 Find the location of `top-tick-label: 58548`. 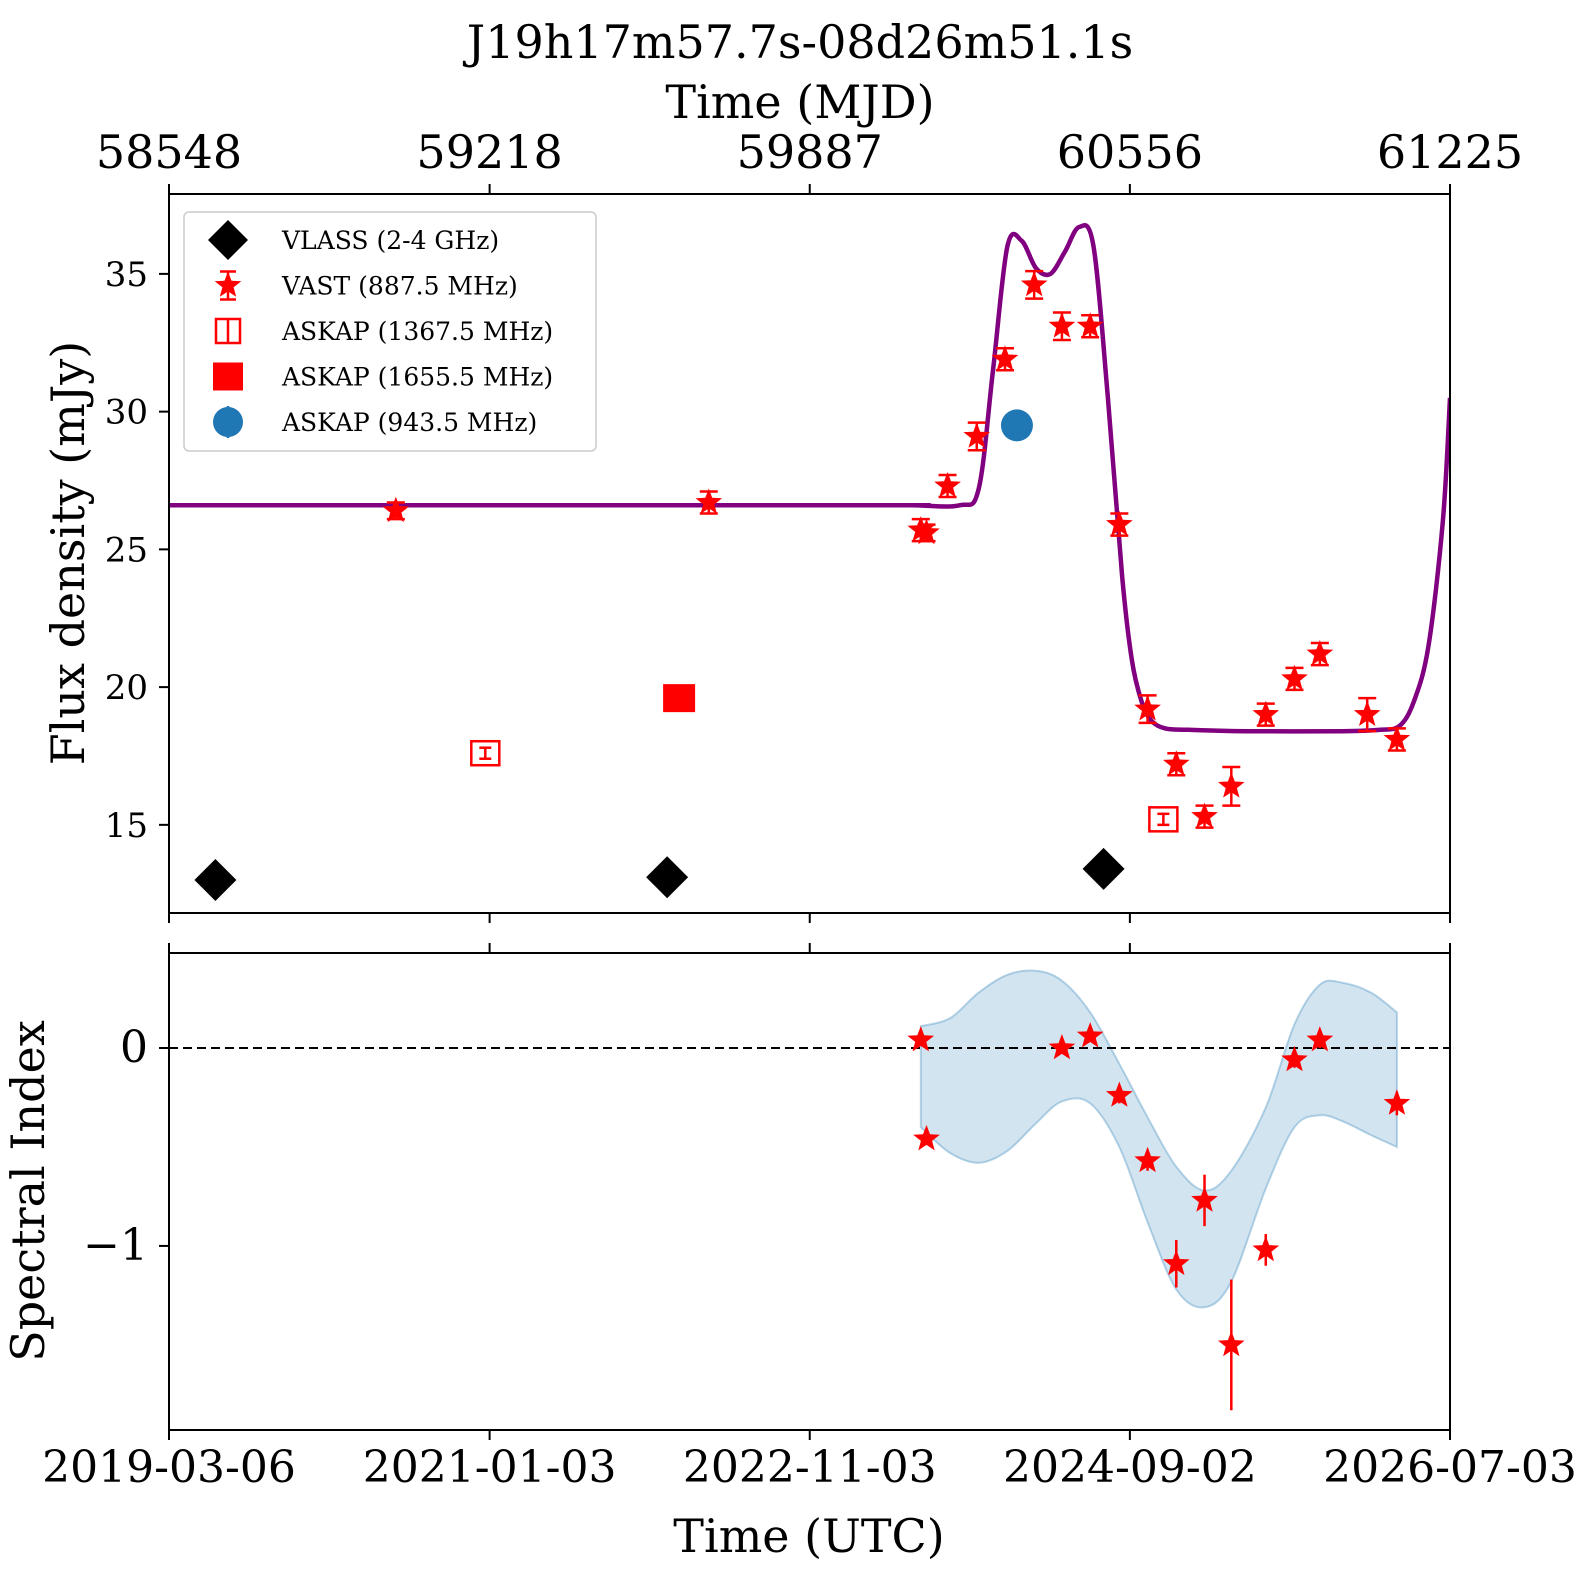

top-tick-label: 58548 is located at coordinates (169, 152).